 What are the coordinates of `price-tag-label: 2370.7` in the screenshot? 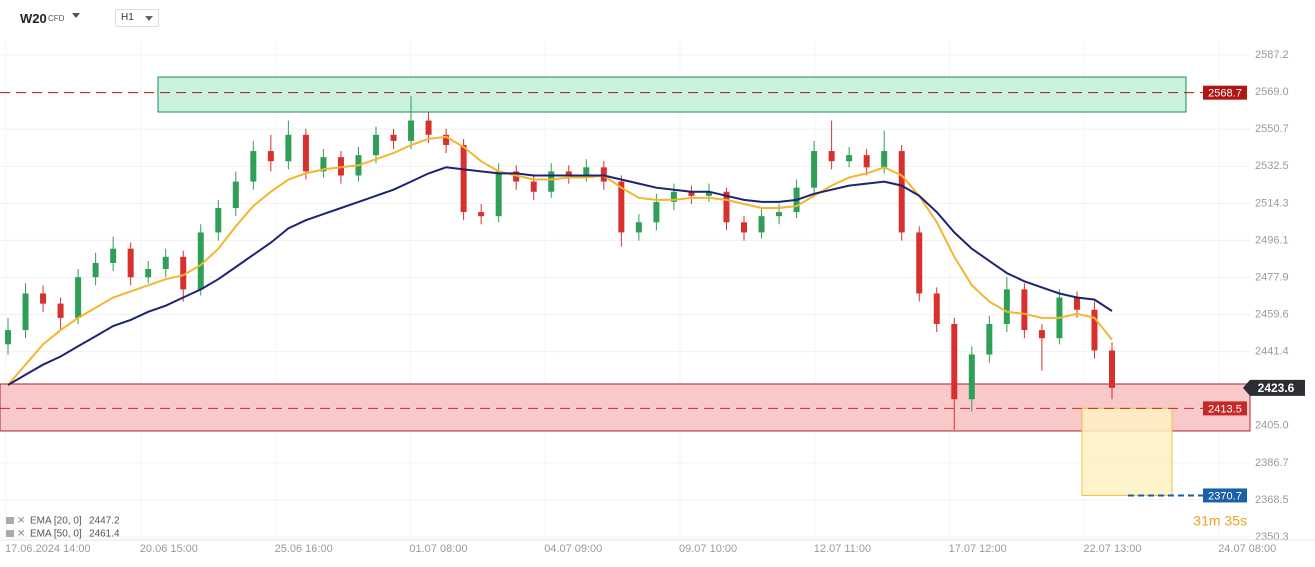 It's located at (1225, 496).